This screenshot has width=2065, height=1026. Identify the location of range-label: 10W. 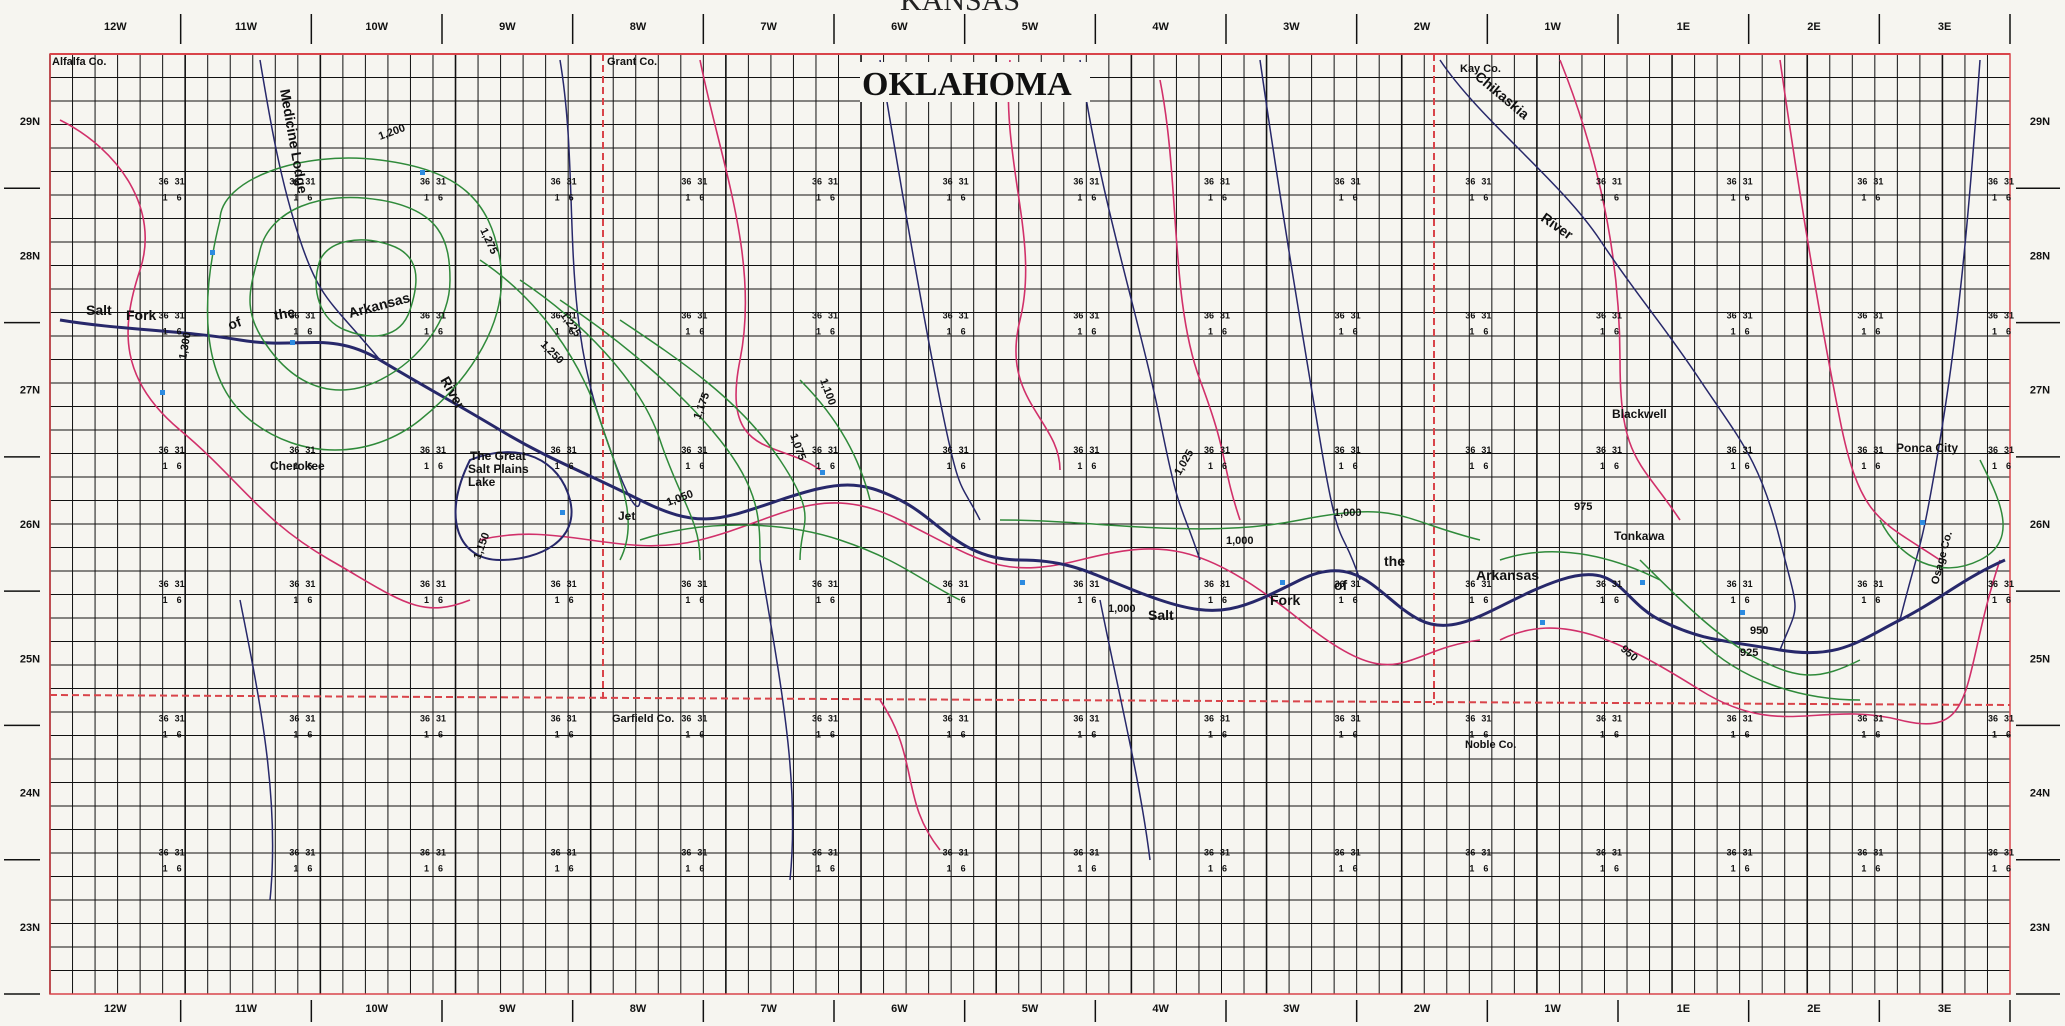
(376, 27).